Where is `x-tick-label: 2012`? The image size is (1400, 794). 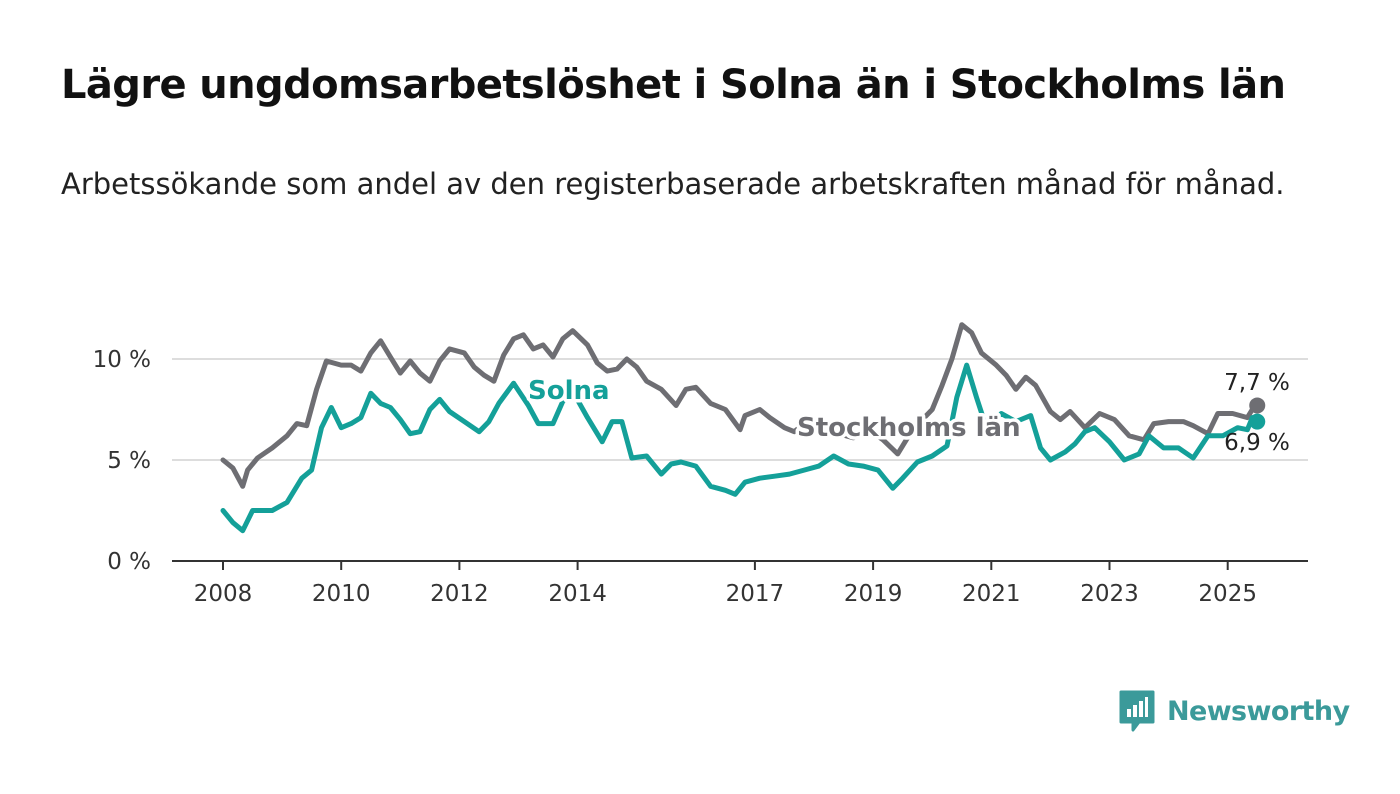
x-tick-label: 2012 is located at coordinates (459, 594).